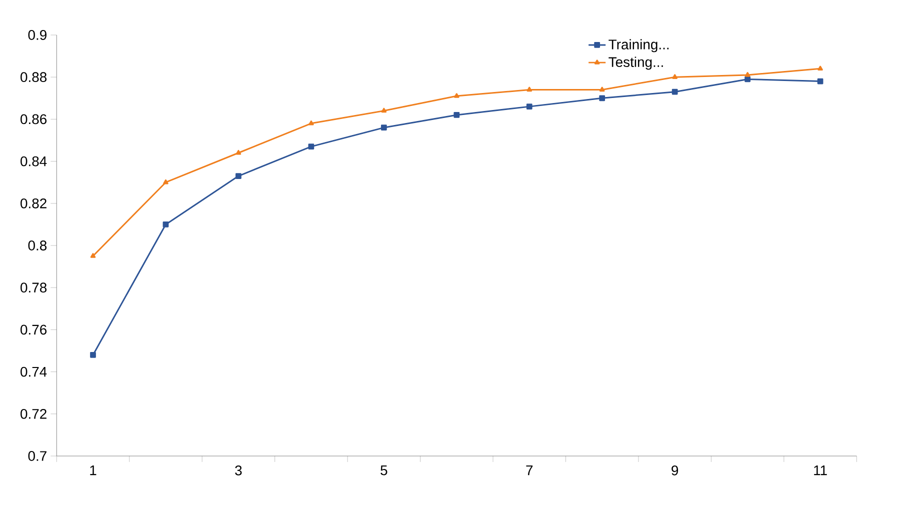  What do you see at coordinates (33, 203) in the screenshot?
I see `y-tick-label: 0.82` at bounding box center [33, 203].